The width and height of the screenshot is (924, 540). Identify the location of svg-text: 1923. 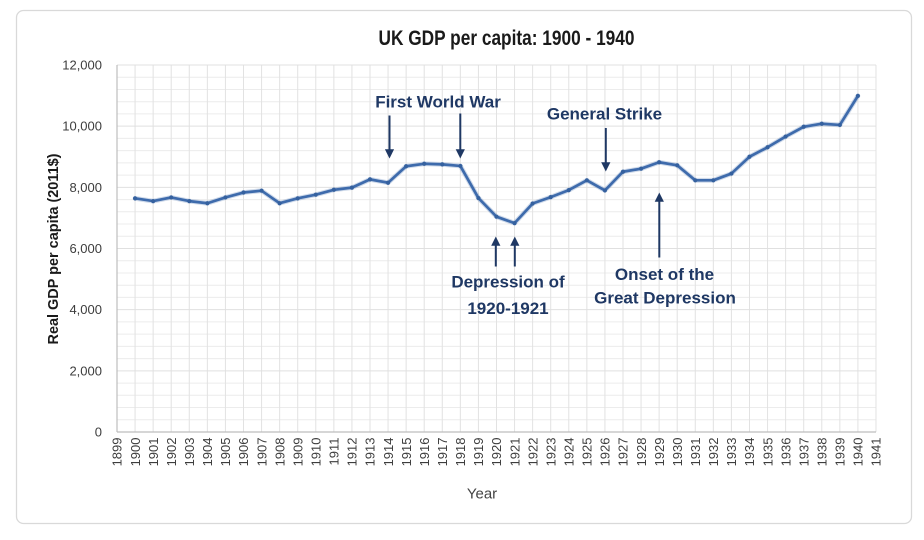
(550, 452).